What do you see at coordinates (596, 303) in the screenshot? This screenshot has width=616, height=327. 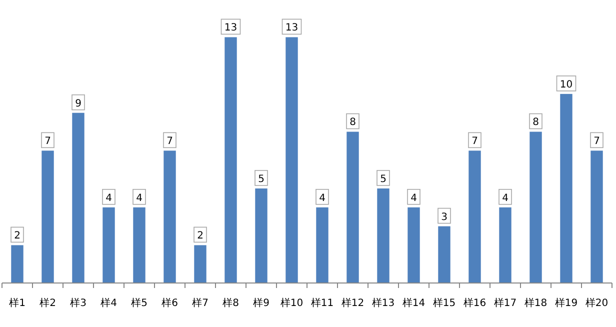 I see `x-tick-label: 样20` at bounding box center [596, 303].